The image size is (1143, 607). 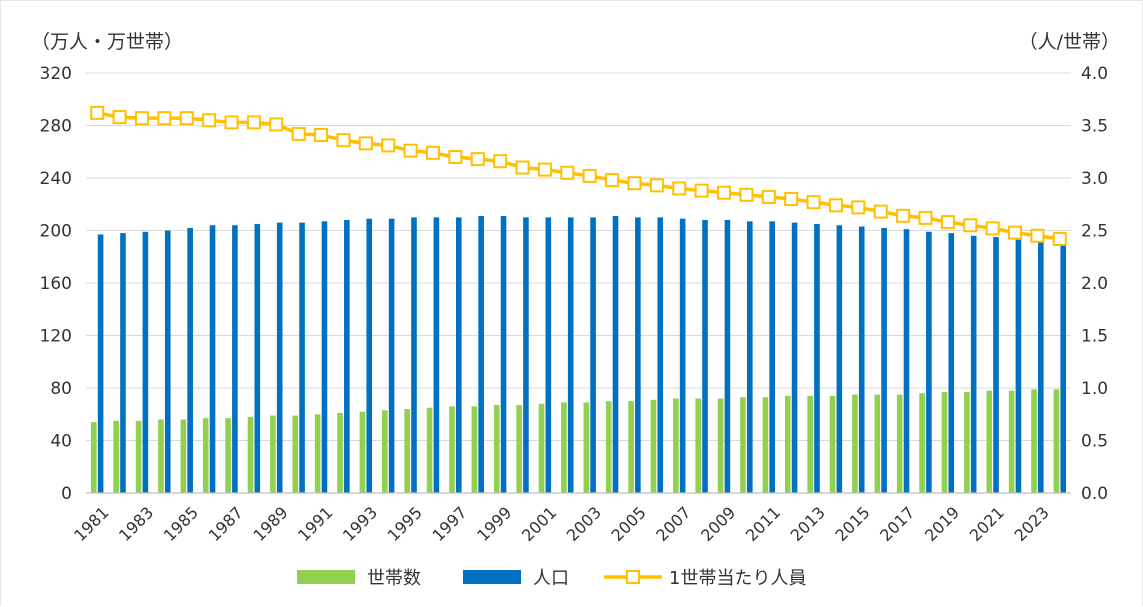 What do you see at coordinates (270, 524) in the screenshot?
I see `x-tick-label: 1989` at bounding box center [270, 524].